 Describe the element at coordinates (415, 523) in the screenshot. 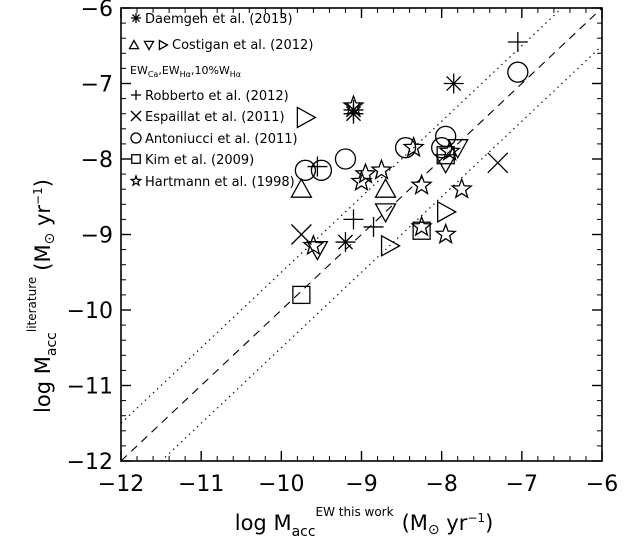

I see `x-axis-unit: (M` at that location.